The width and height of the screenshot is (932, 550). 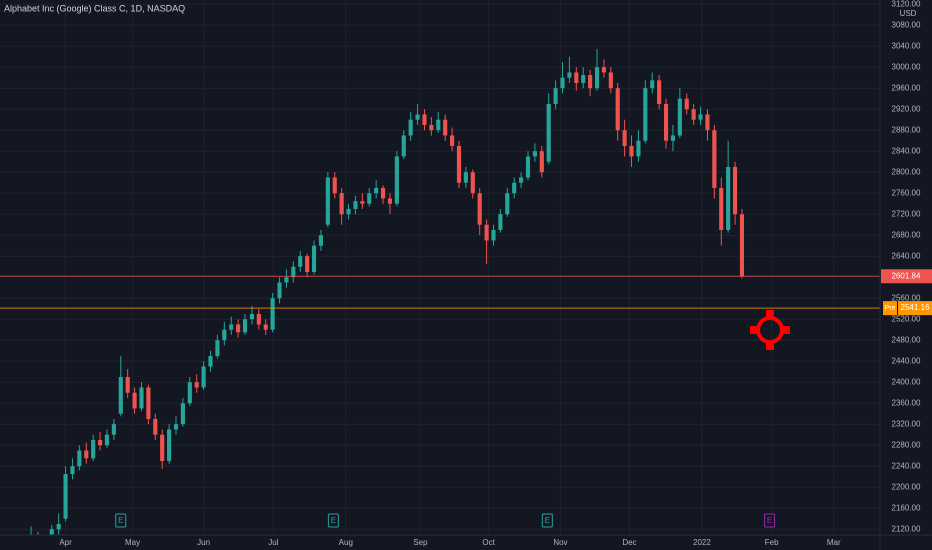 What do you see at coordinates (65, 542) in the screenshot?
I see `x-tick-label: Apr` at bounding box center [65, 542].